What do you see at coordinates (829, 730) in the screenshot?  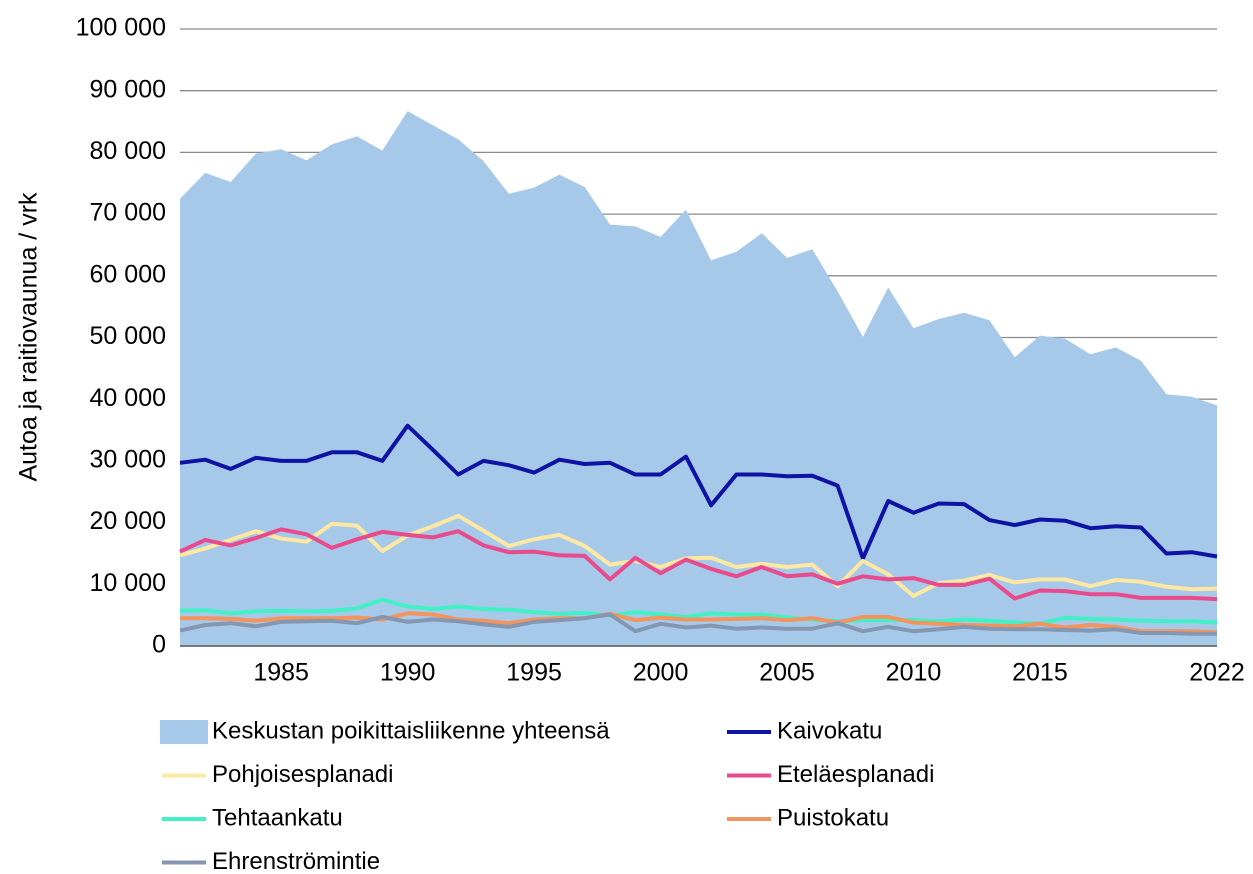 I see `legend-label: Kaivokatu` at bounding box center [829, 730].